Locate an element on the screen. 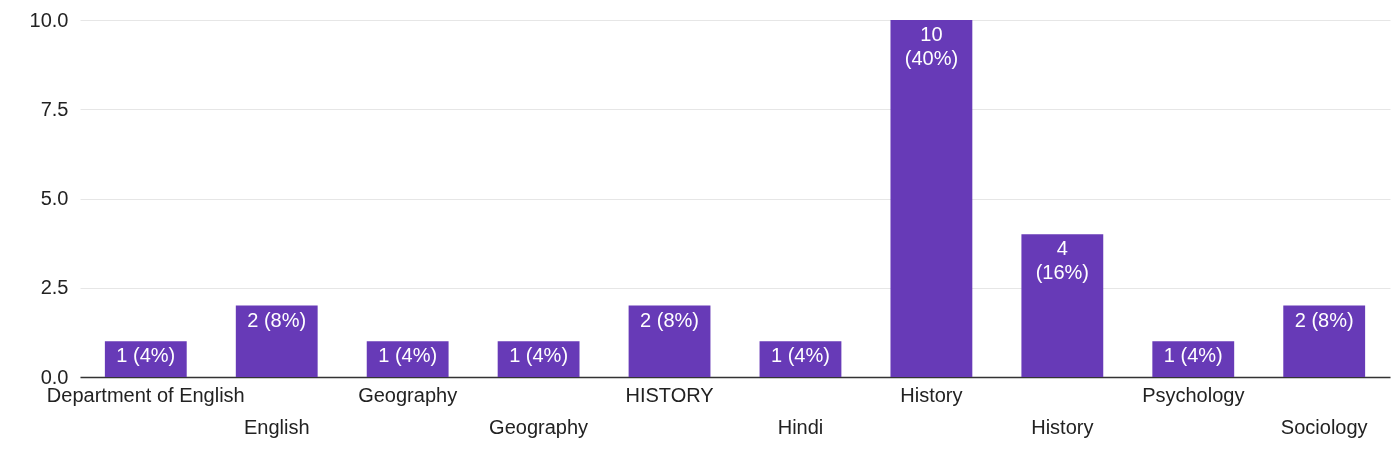 The height and width of the screenshot is (453, 1392). y-tick-label: 2.5 is located at coordinates (54, 287).